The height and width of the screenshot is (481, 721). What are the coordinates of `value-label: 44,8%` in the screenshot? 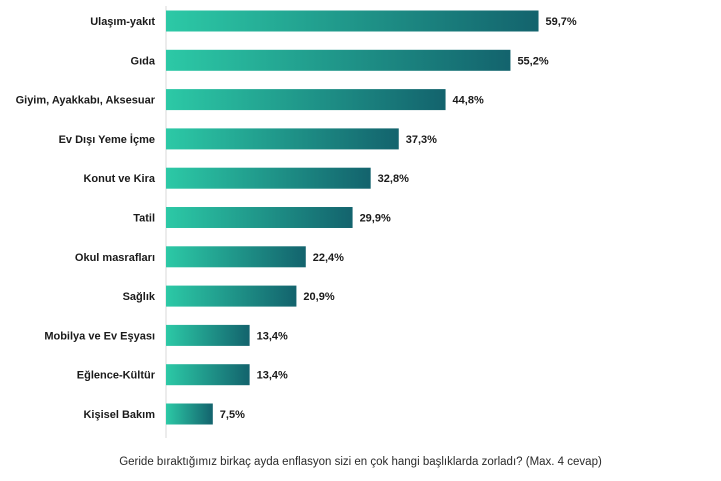 It's located at (468, 101).